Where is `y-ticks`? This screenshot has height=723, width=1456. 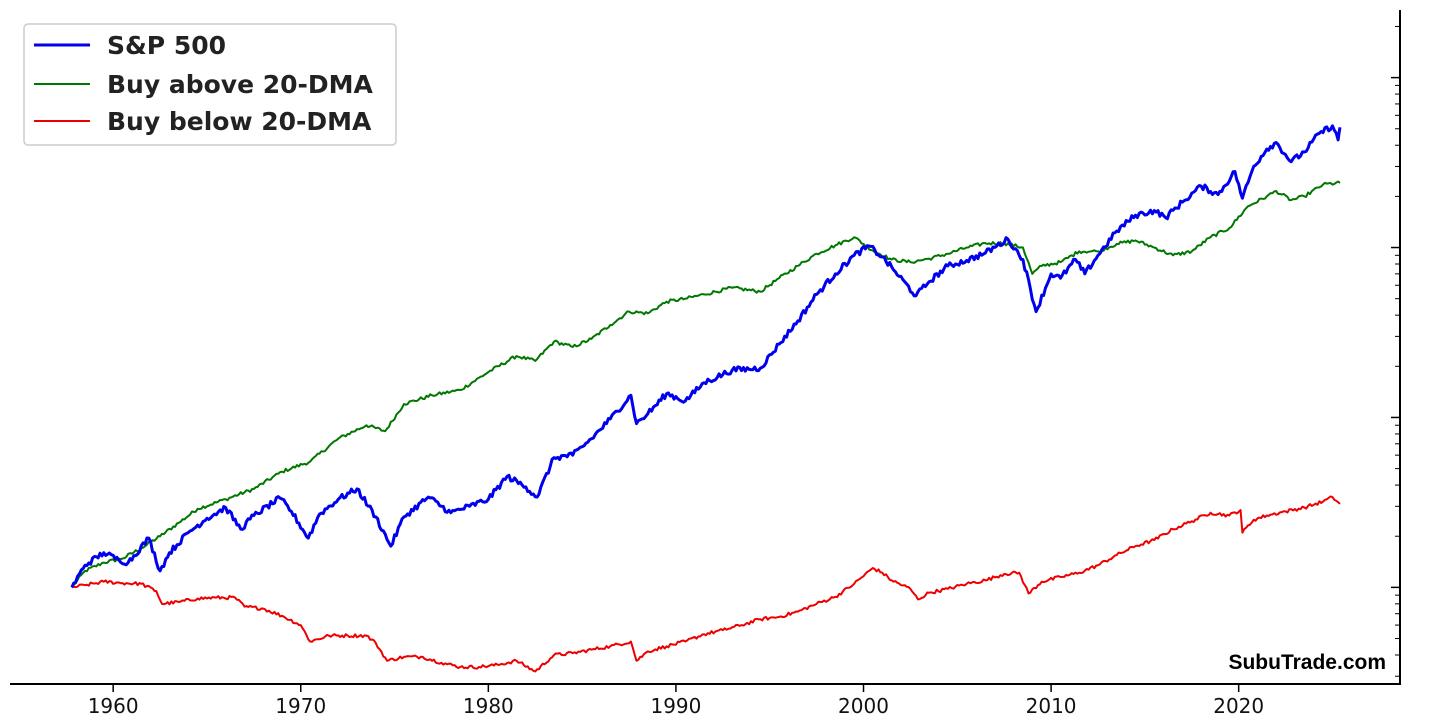 y-ticks is located at coordinates (1395, 351).